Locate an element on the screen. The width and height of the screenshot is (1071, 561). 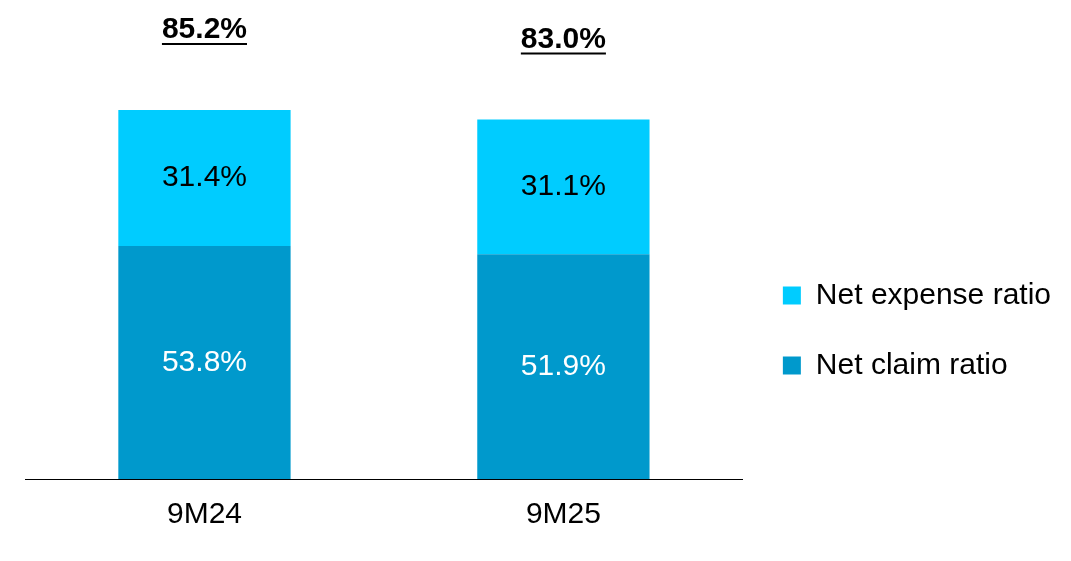
data-label: 31.1% is located at coordinates (563, 185).